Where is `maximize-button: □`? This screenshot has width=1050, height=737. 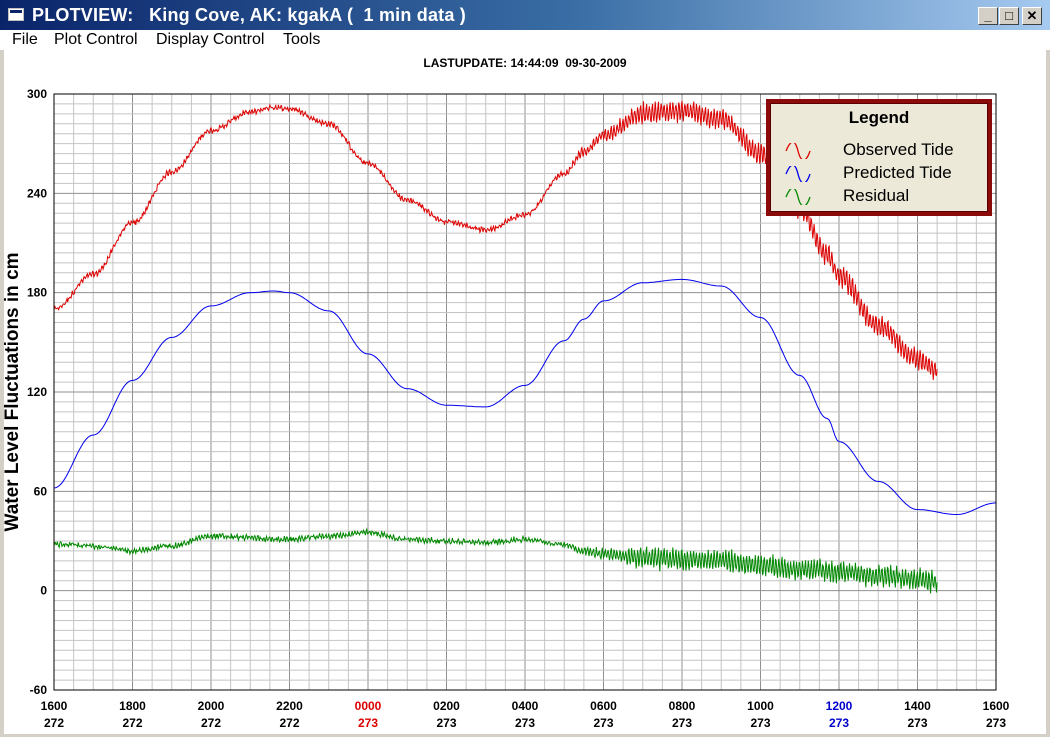
maximize-button: □ is located at coordinates (1009, 16).